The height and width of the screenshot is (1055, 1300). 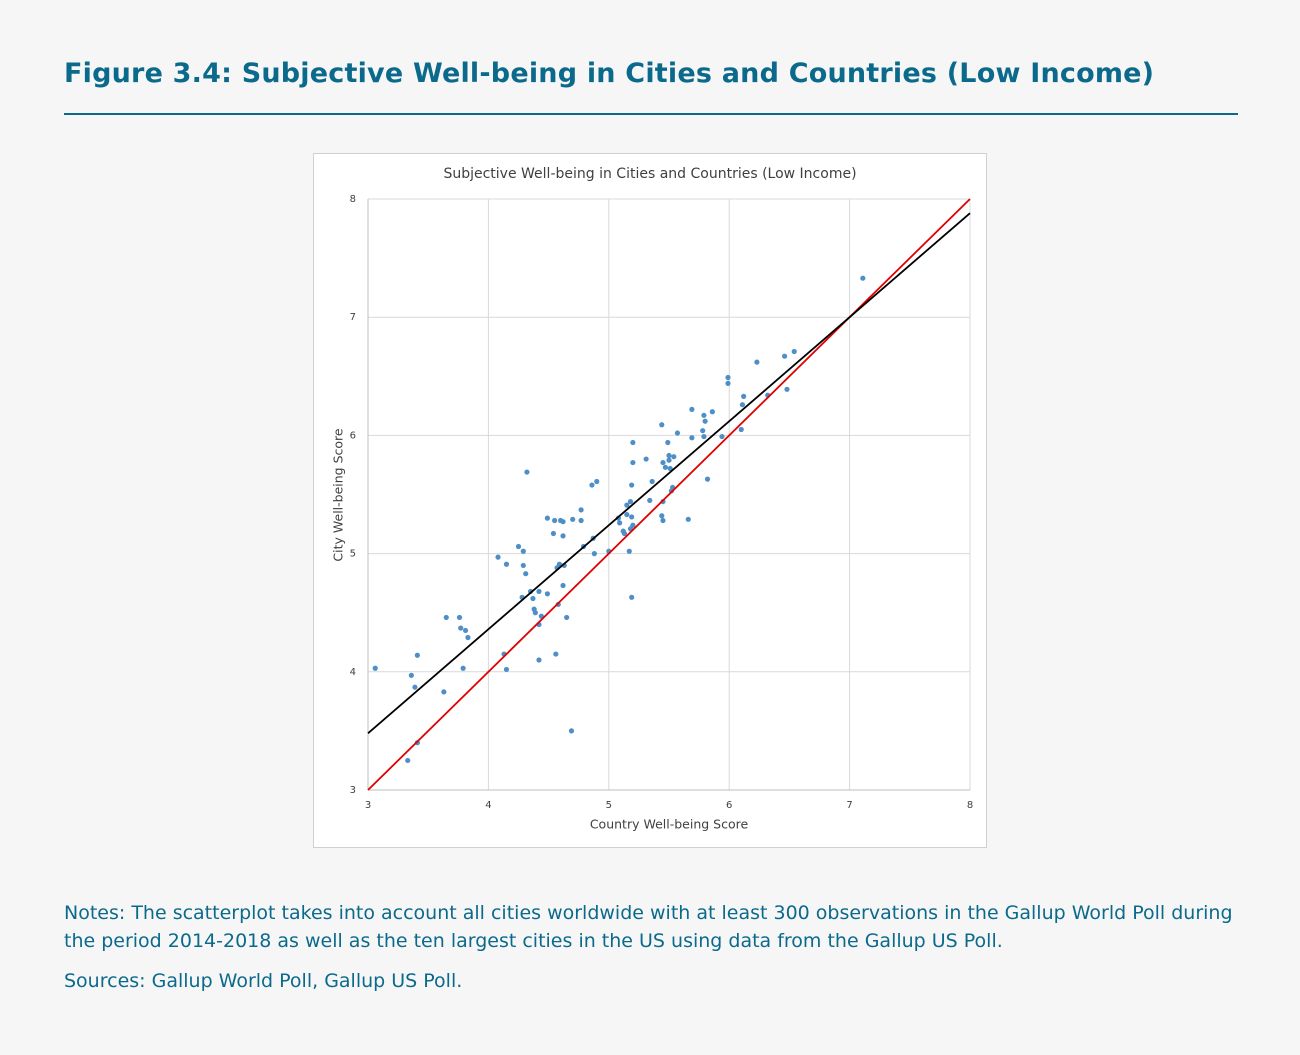 I want to click on y-axis-label: City Well-being Score, so click(x=338, y=494).